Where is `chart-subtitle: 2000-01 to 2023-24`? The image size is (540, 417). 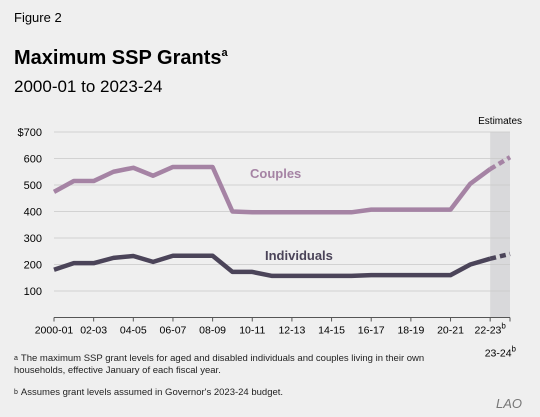 chart-subtitle: 2000-01 to 2023-24 is located at coordinates (88, 86).